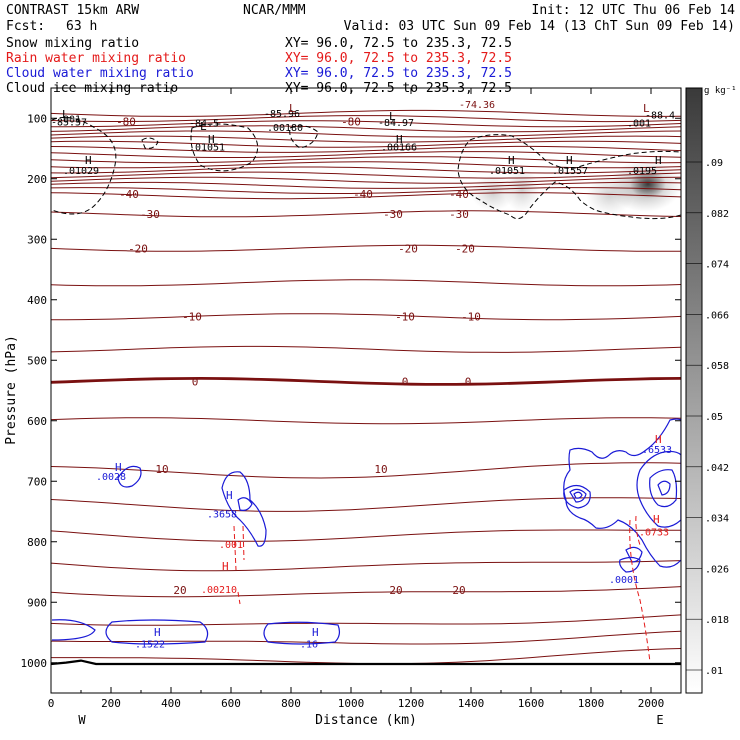 This screenshot has width=740, height=740. What do you see at coordinates (82, 720) in the screenshot?
I see `west-label: W` at bounding box center [82, 720].